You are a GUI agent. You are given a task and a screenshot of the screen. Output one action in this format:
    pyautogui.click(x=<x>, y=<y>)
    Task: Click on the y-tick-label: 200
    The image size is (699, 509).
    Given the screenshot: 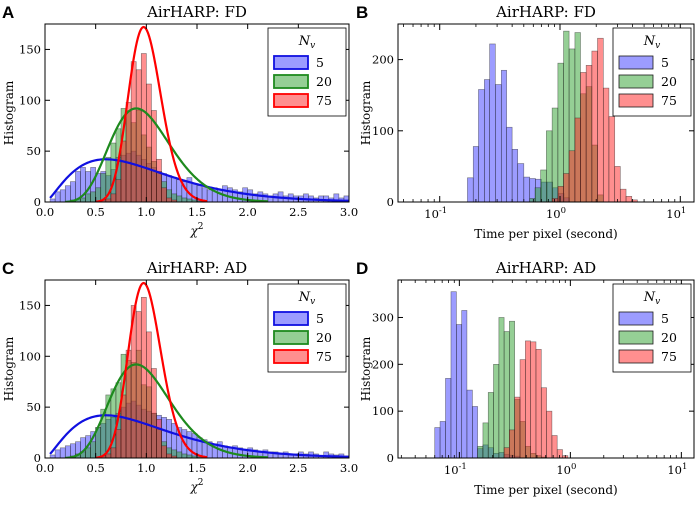 What is the action you would take?
    pyautogui.click(x=383, y=60)
    